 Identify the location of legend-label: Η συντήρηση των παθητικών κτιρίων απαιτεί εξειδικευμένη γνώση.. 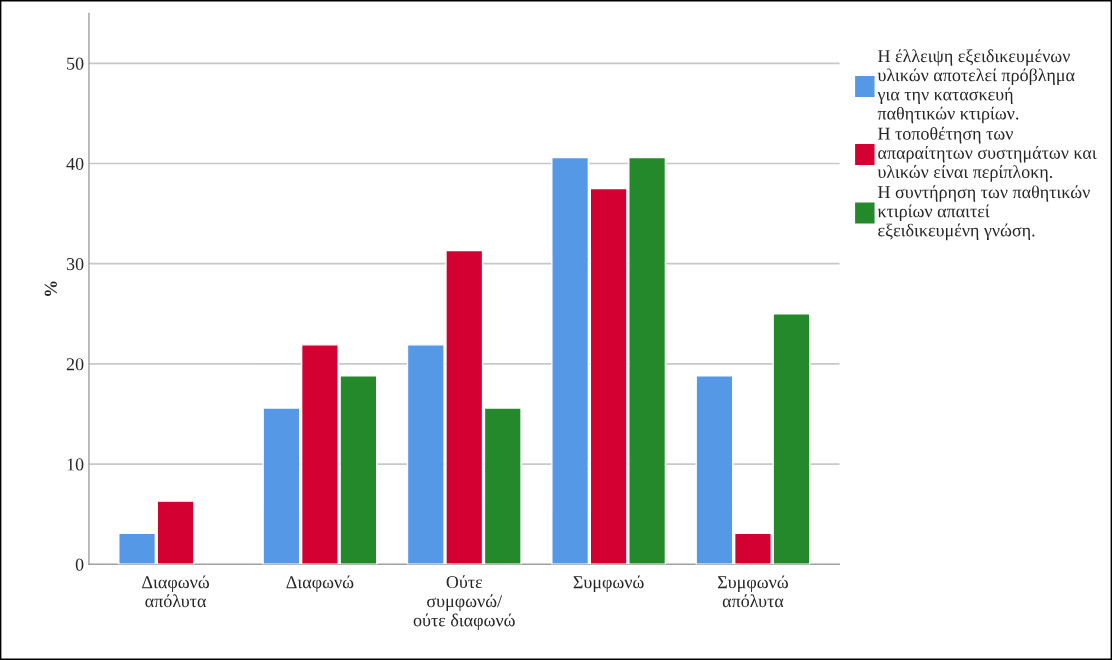
(983, 213).